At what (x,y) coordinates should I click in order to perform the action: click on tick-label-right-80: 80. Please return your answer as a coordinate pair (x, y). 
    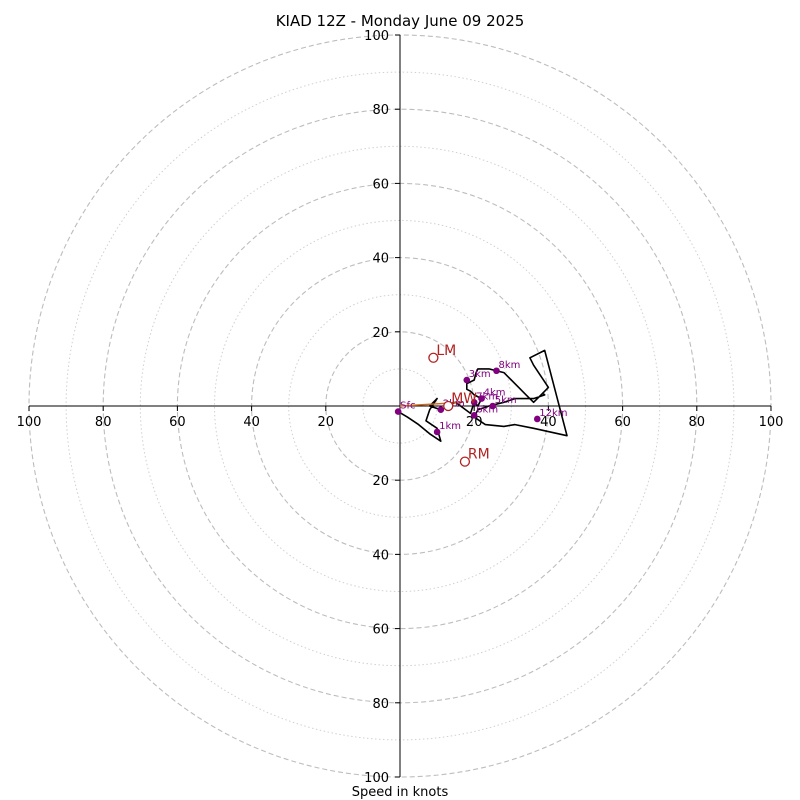
    Looking at the image, I should click on (697, 422).